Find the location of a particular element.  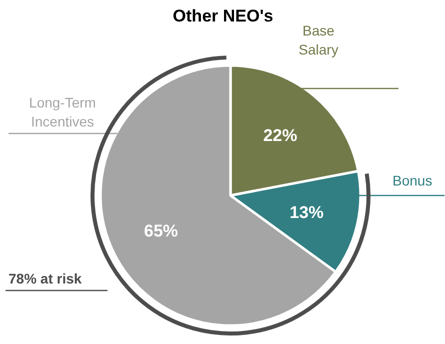

text: 78% at risk is located at coordinates (45, 278).